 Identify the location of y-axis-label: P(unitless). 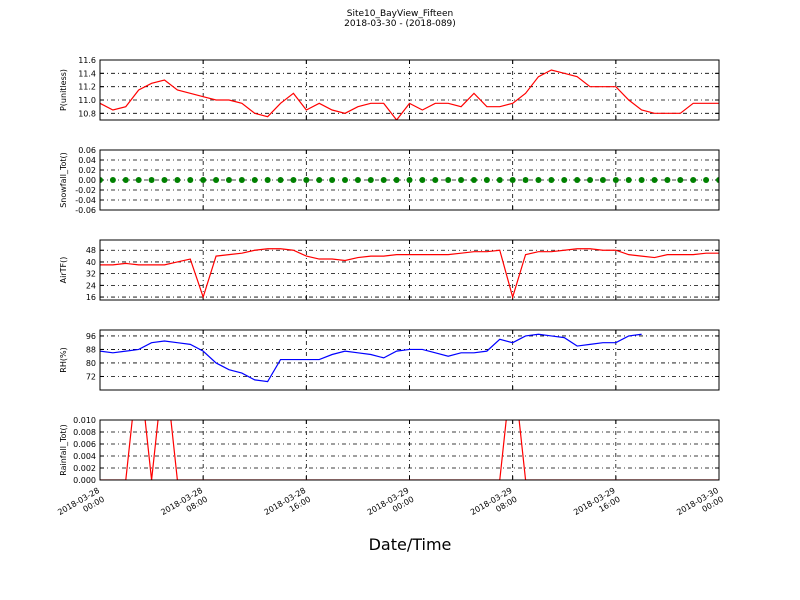
(63, 90).